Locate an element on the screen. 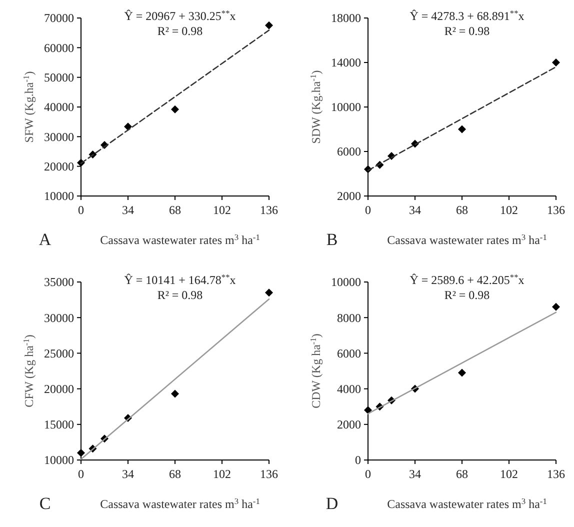 Image resolution: width=574 pixels, height=527 pixels. y-tick-label: 8000 is located at coordinates (349, 317).